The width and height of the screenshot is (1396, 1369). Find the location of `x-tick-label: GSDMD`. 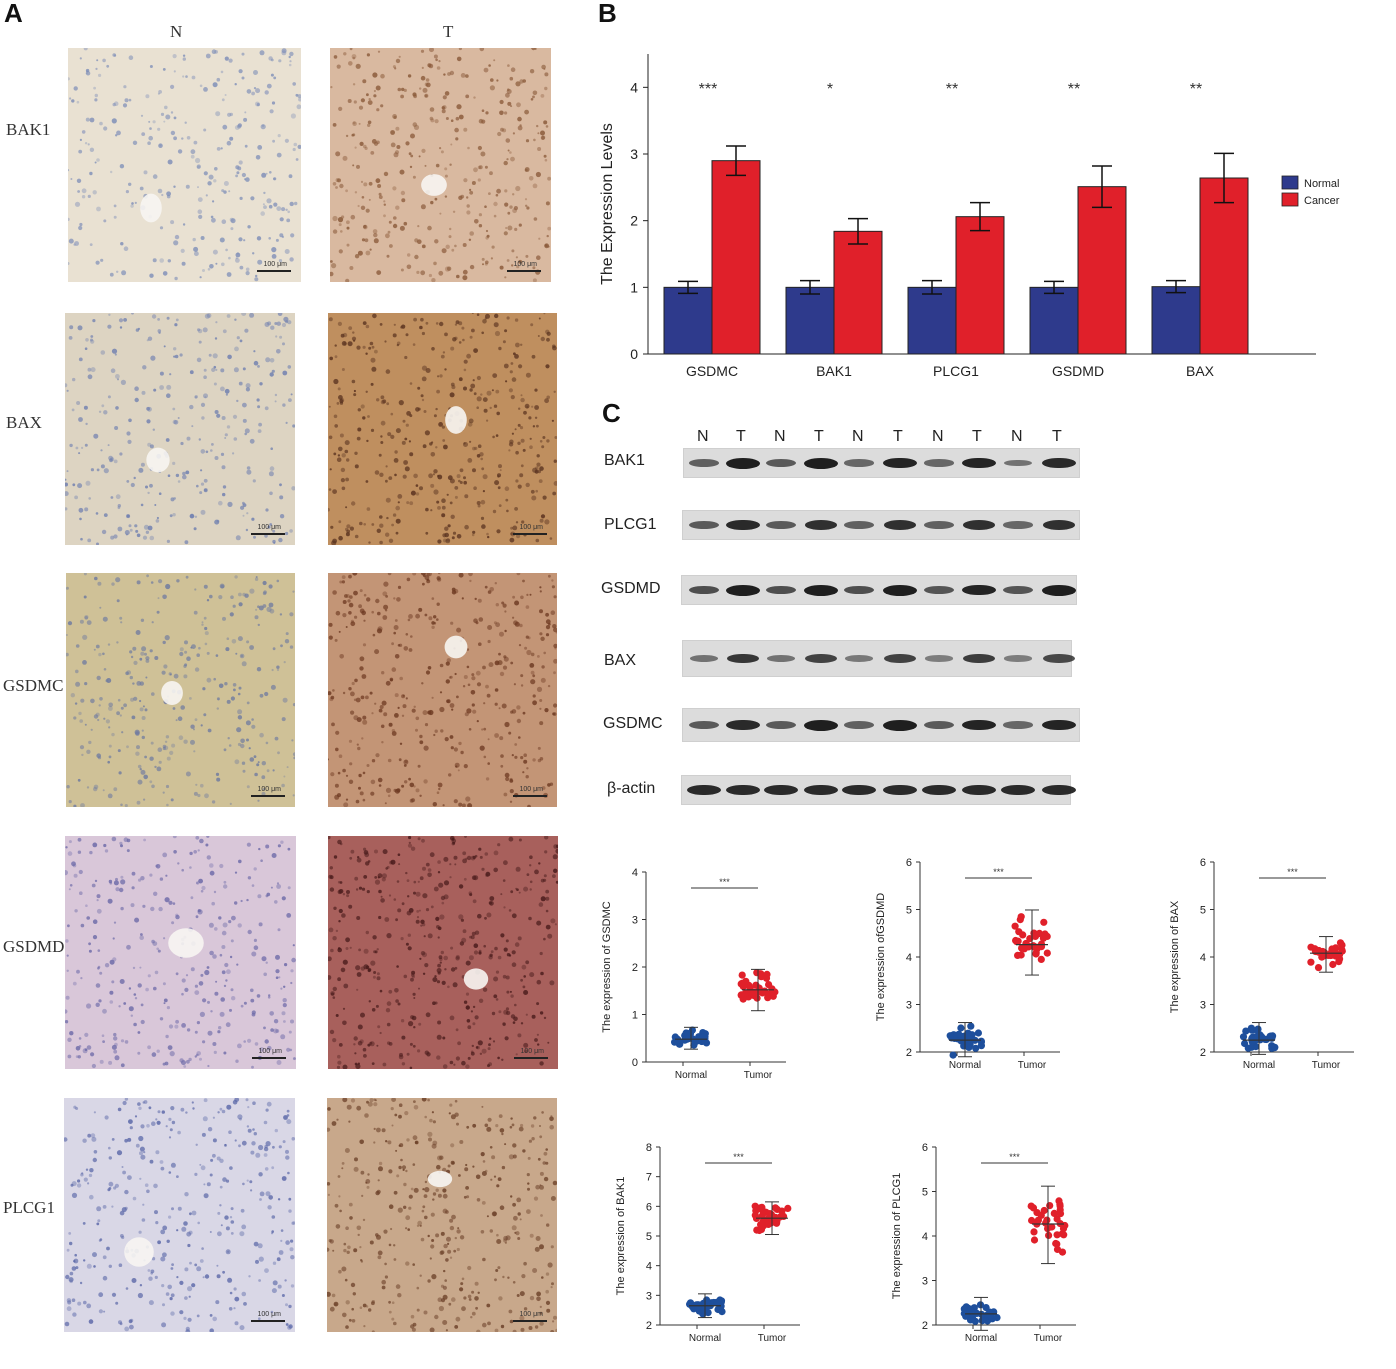

x-tick-label: GSDMD is located at coordinates (1078, 371).